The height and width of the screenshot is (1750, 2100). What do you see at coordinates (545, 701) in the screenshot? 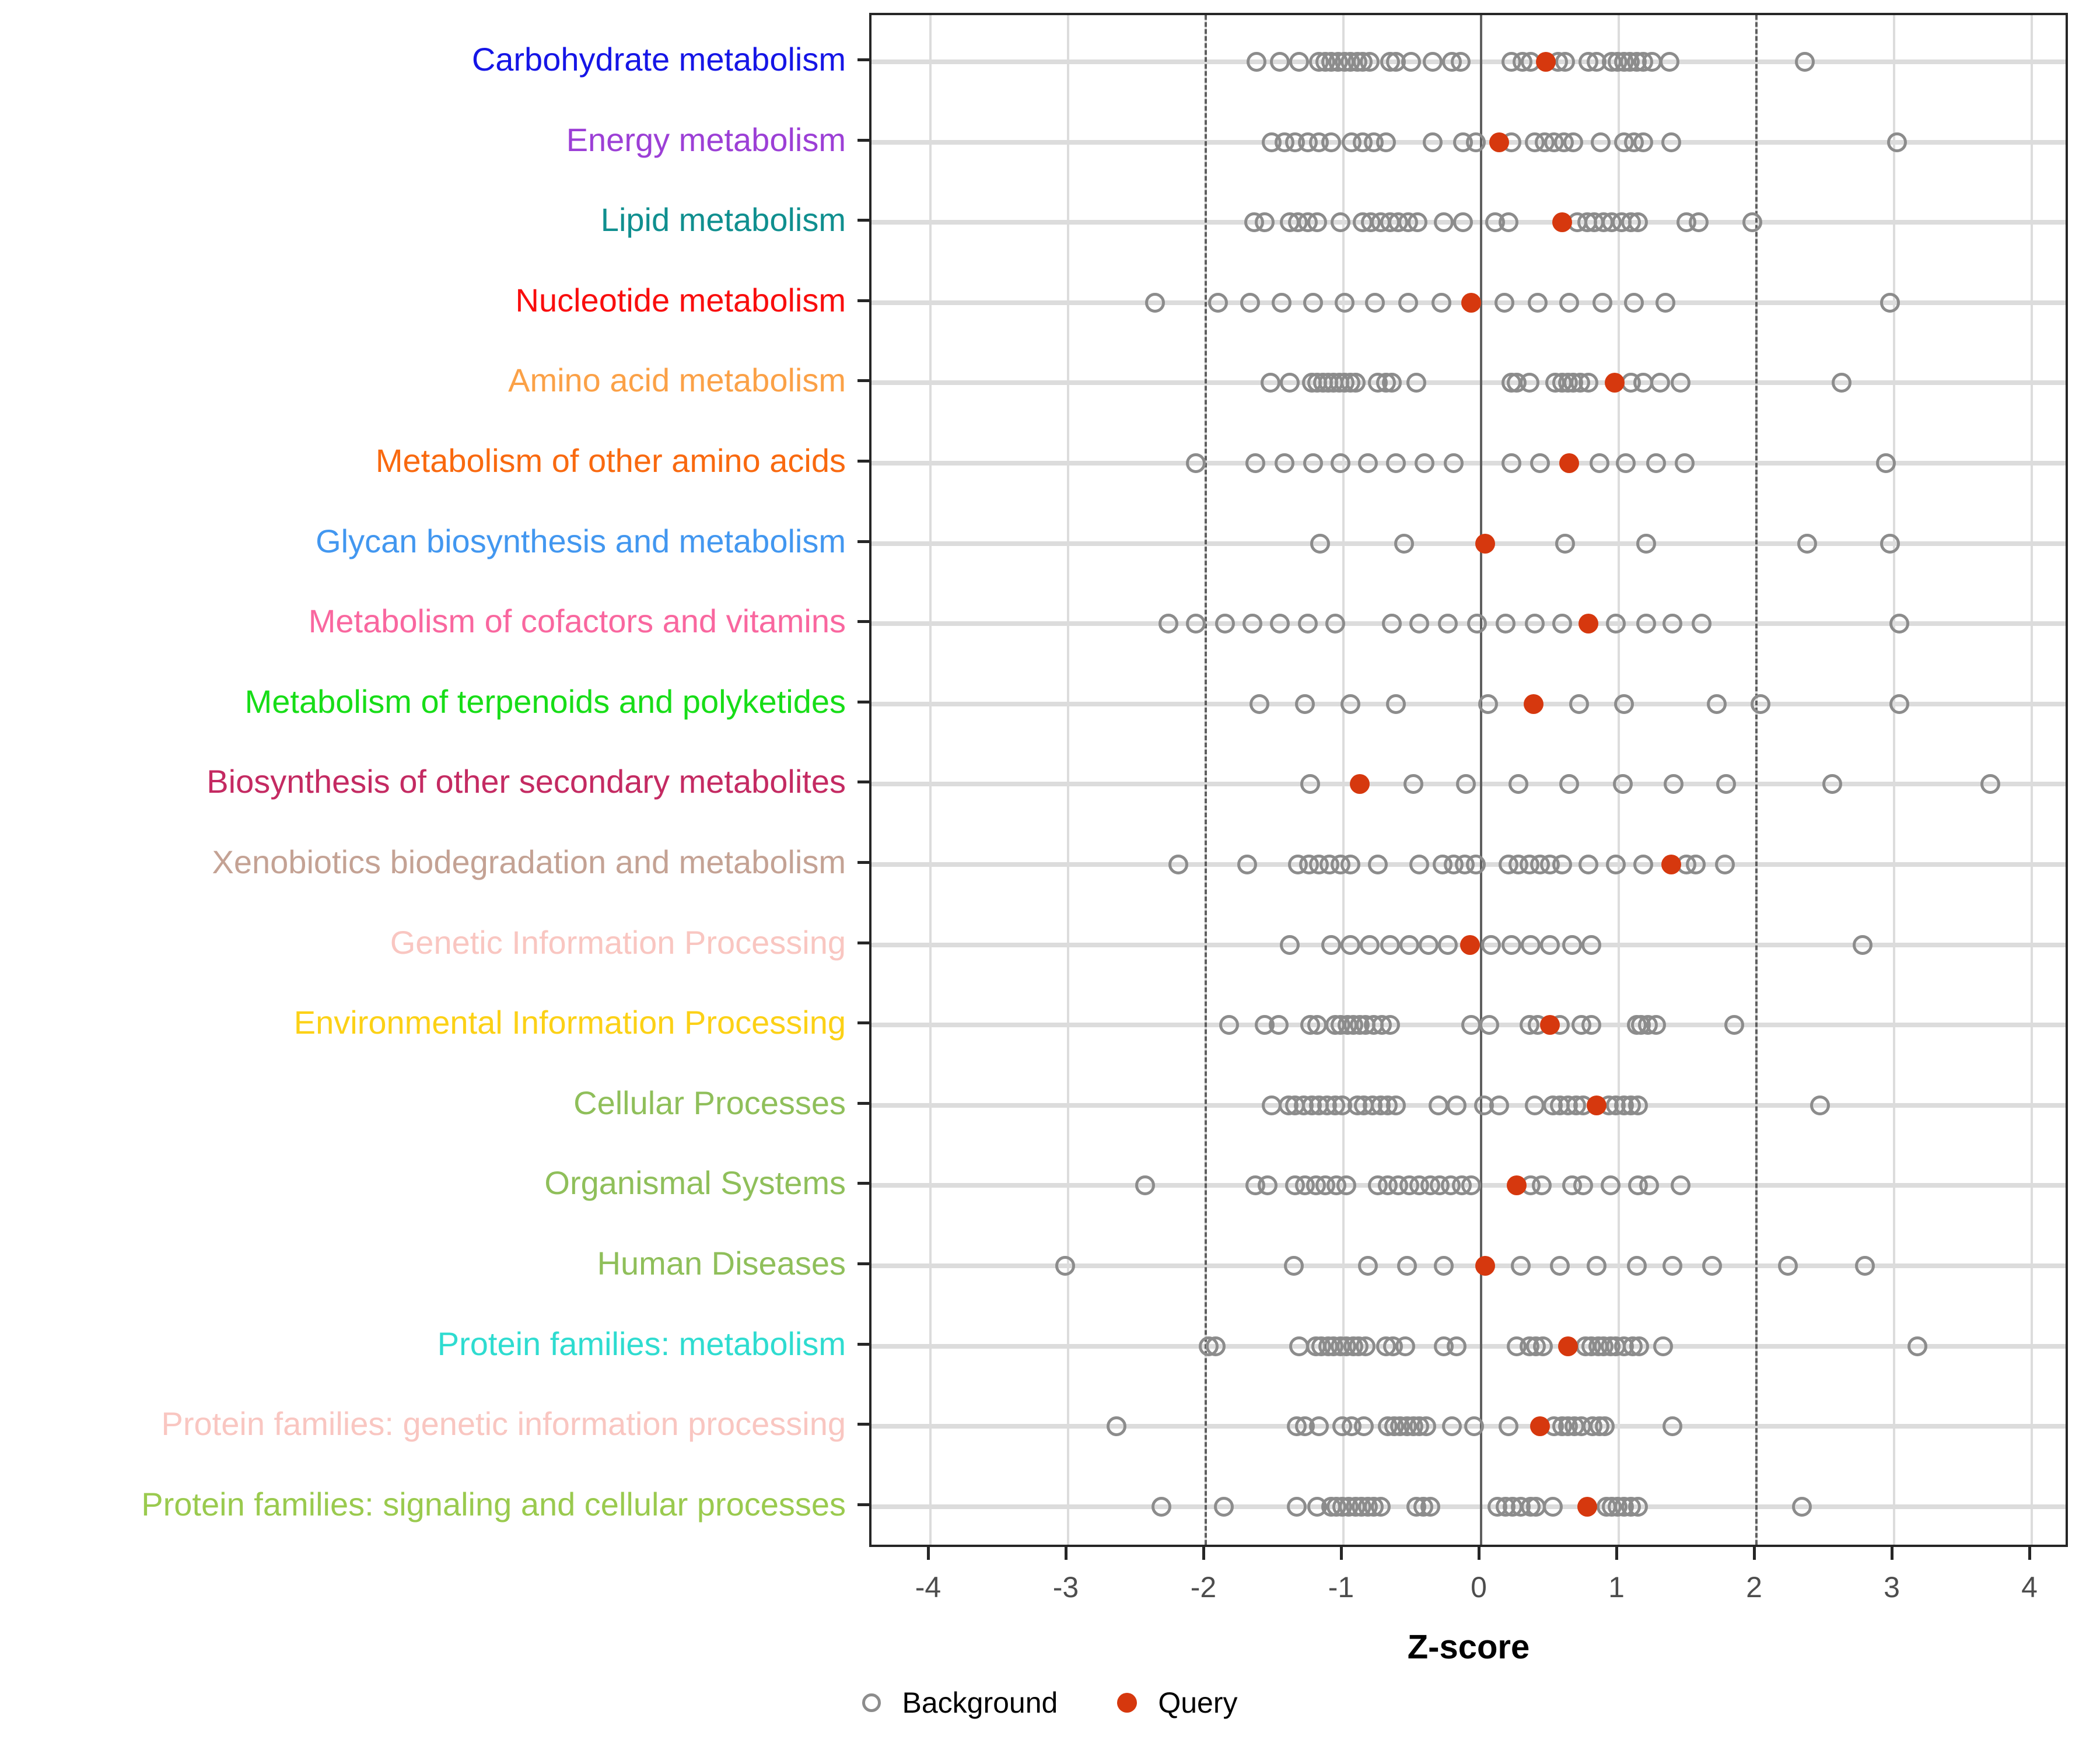
I see `category-label: Metabolism of terpenoids and polyketides` at bounding box center [545, 701].